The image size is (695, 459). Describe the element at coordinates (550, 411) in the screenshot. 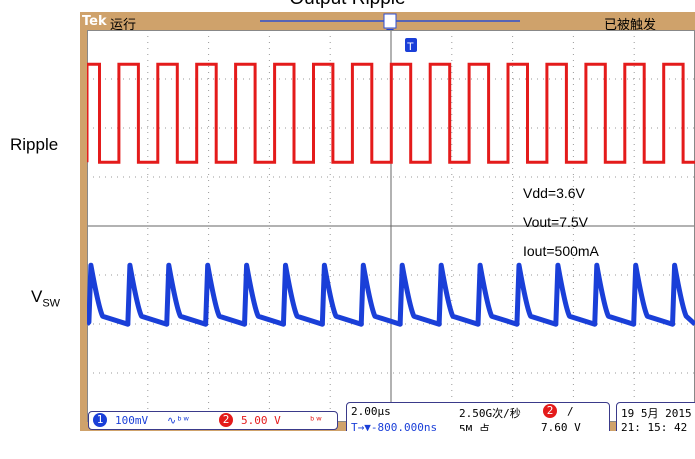

I see `trigger-source-badge: 2` at that location.